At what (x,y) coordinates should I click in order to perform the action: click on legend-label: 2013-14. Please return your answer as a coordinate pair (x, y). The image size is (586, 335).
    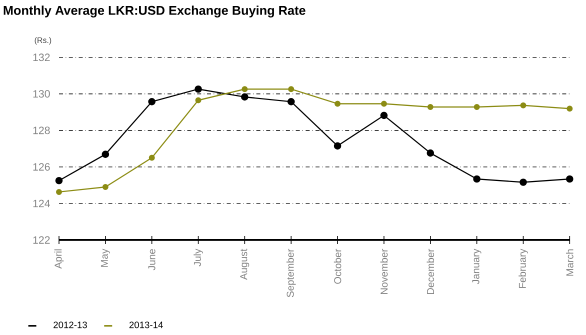
    Looking at the image, I should click on (146, 324).